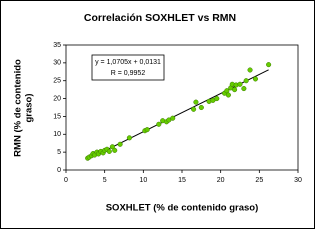 This screenshot has height=240, width=320. What do you see at coordinates (160, 18) in the screenshot?
I see `chart-title: Correlación SOXHLET vs RMN` at bounding box center [160, 18].